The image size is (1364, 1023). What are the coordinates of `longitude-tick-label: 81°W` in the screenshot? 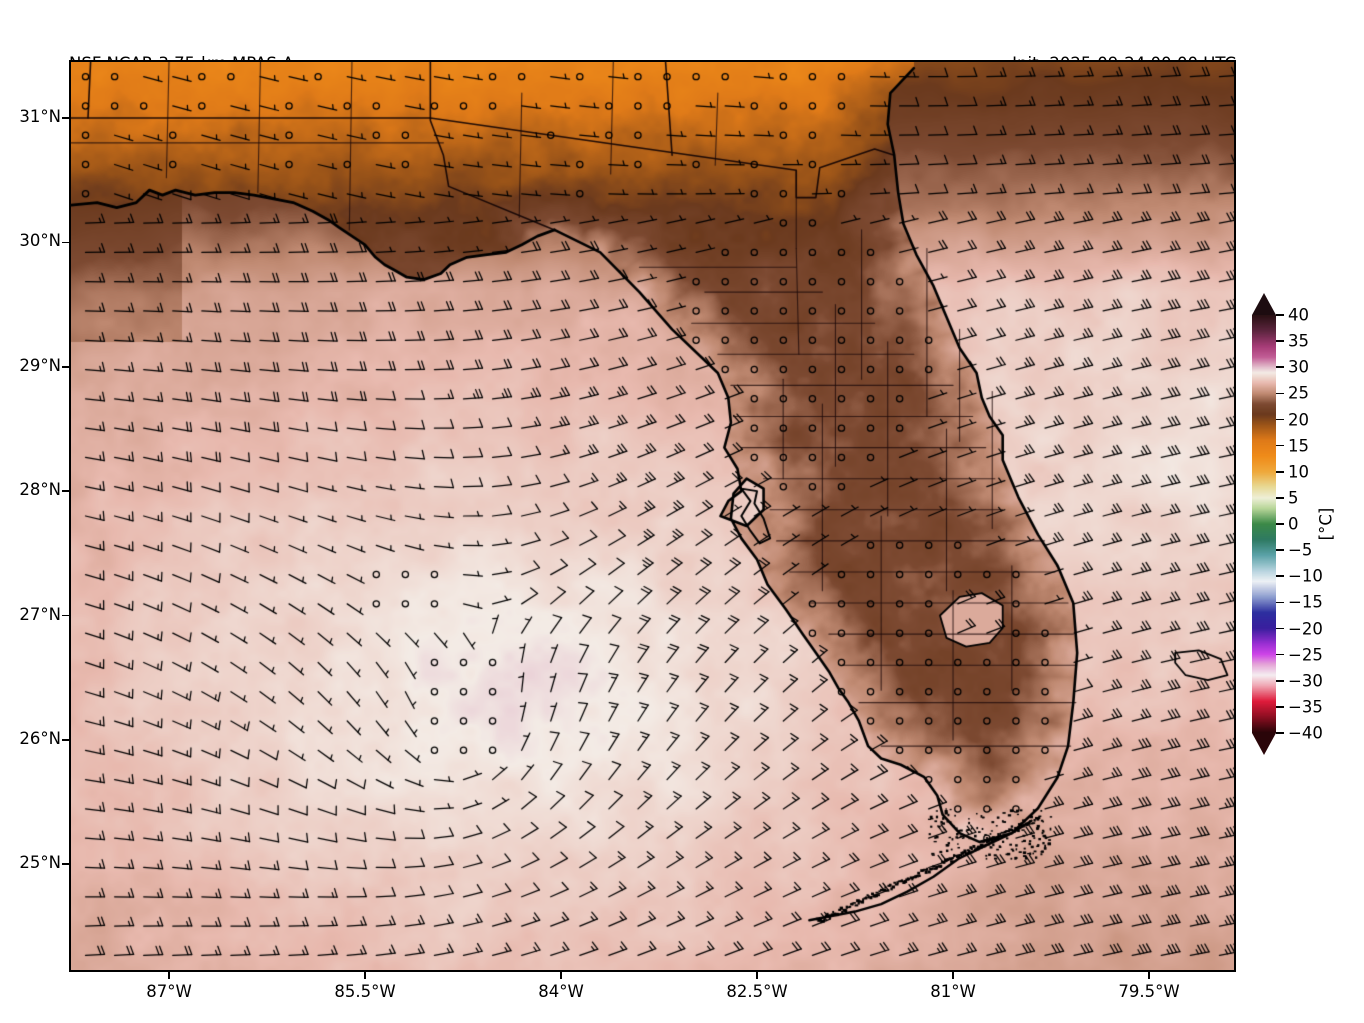 It's located at (953, 991).